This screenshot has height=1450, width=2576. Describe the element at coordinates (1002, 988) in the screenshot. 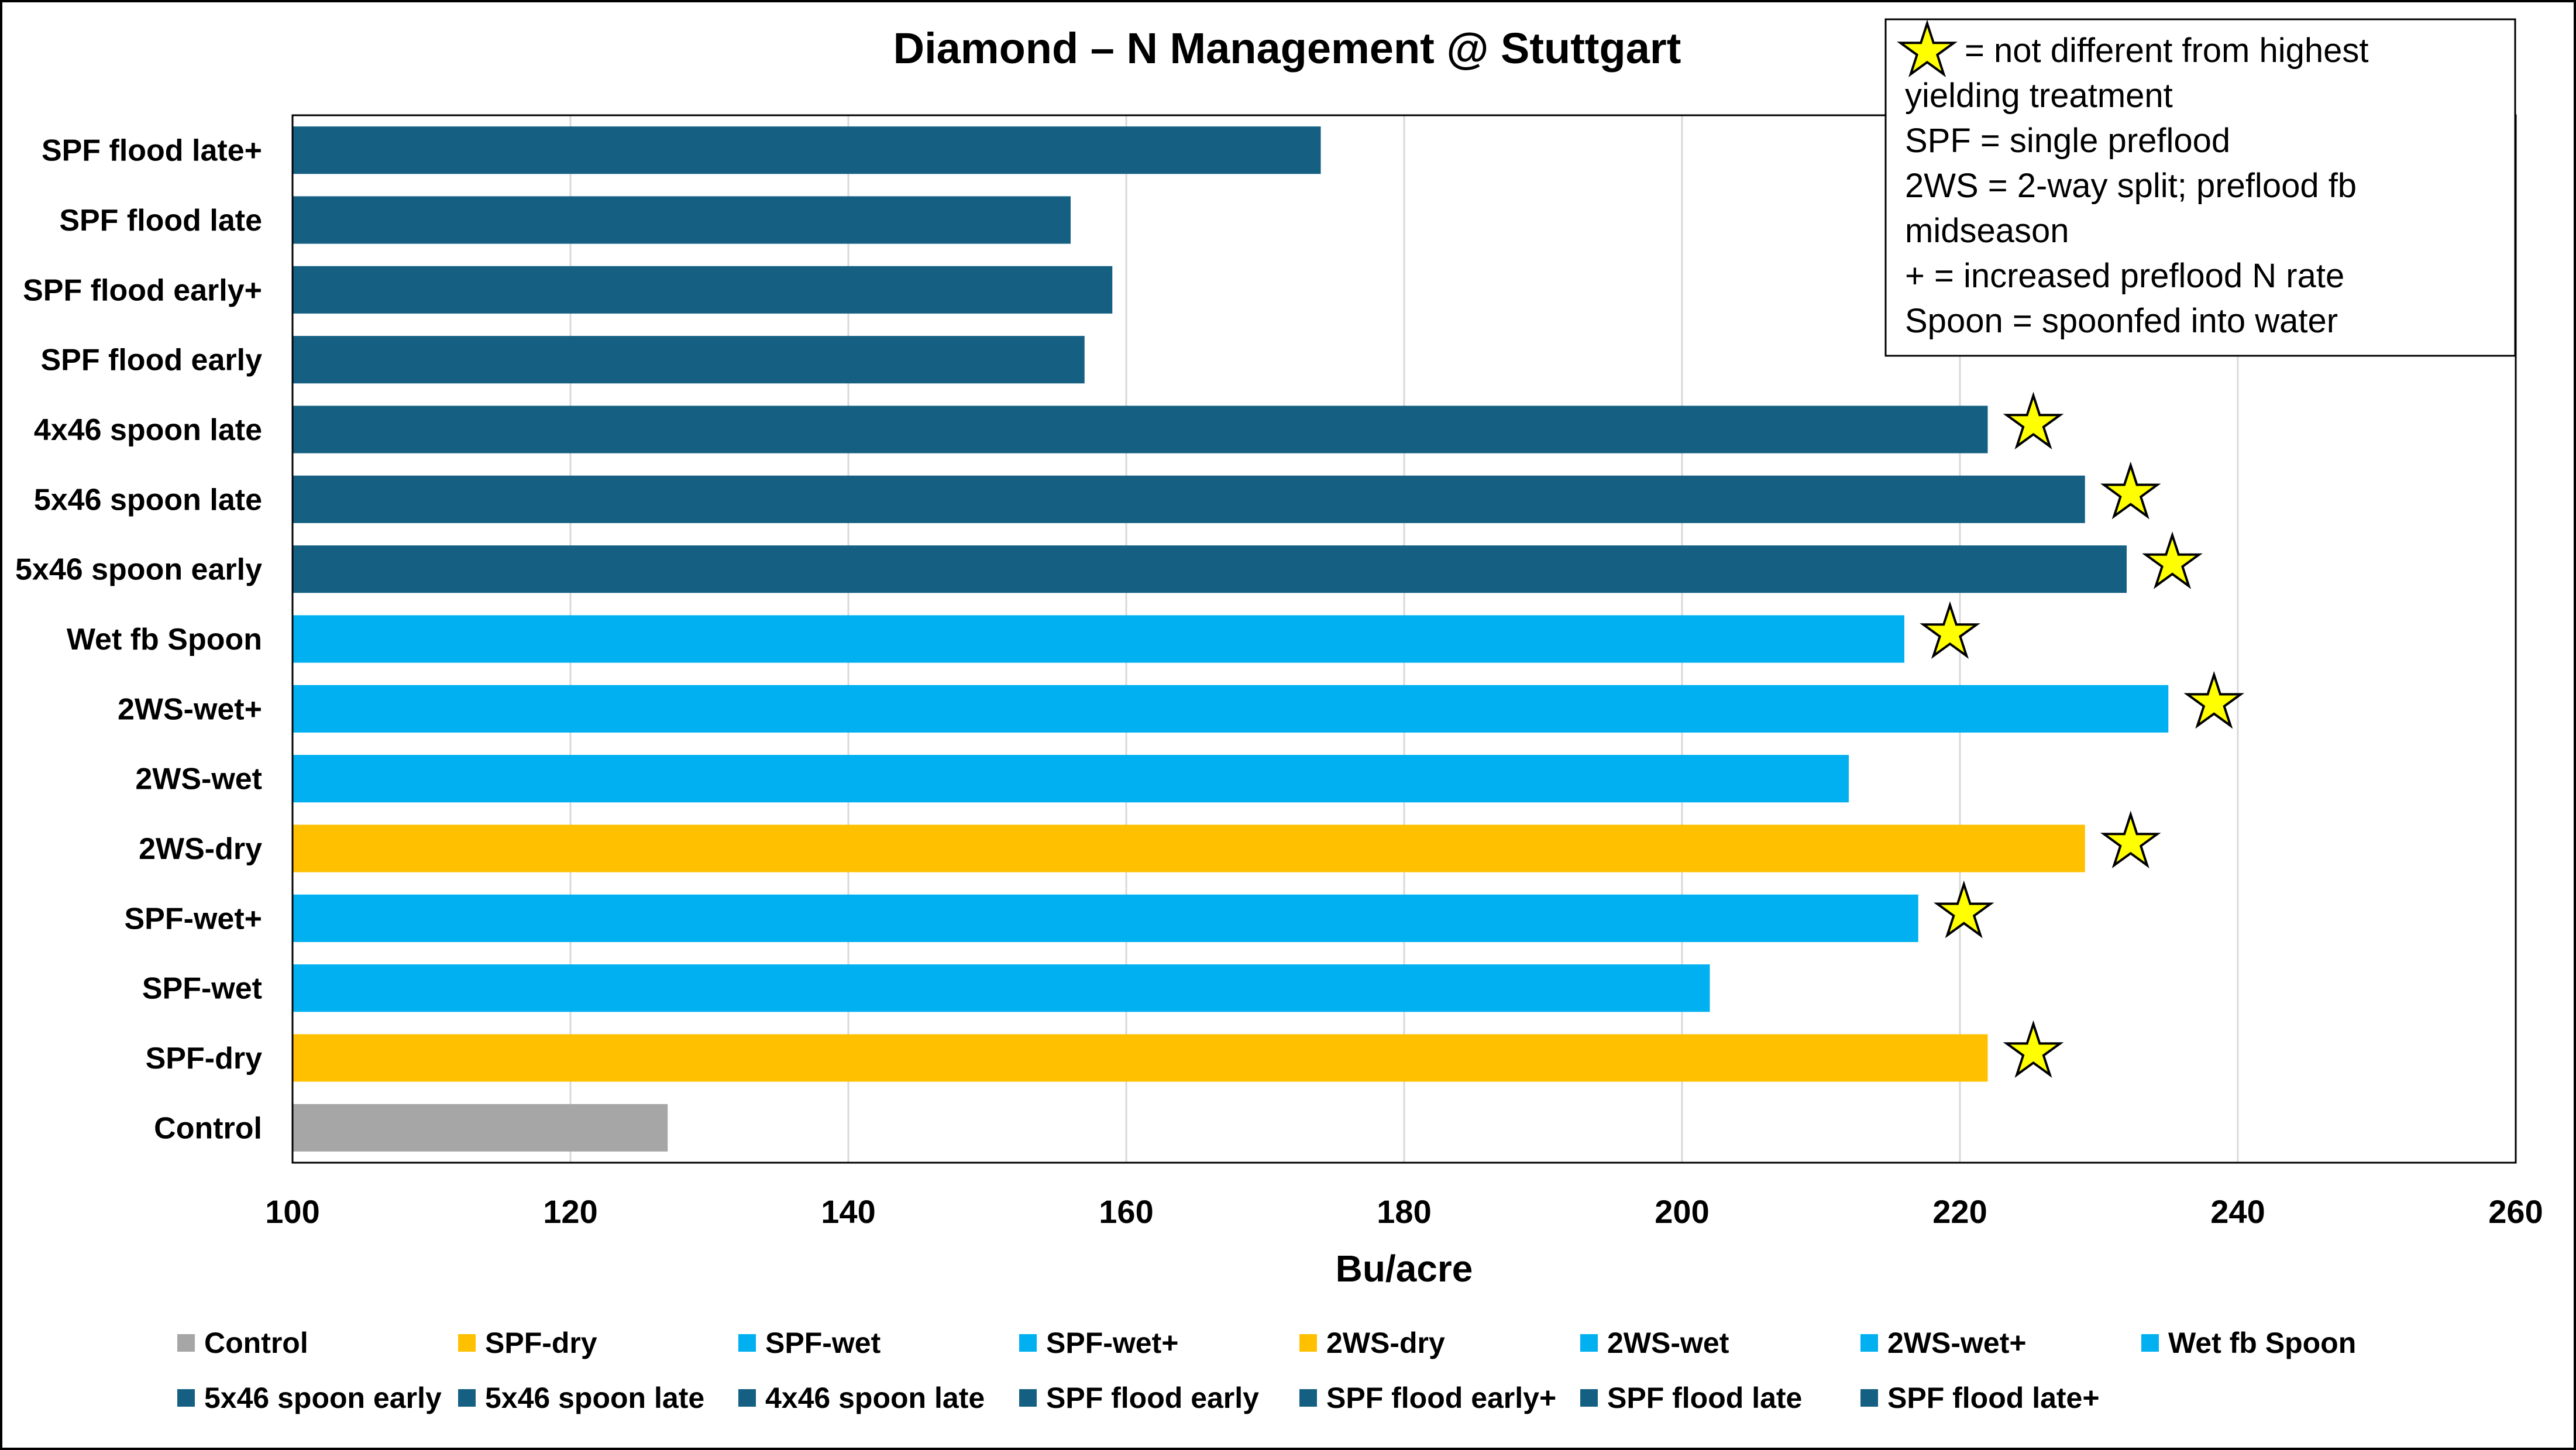

I see `bar-spf-wet` at that location.